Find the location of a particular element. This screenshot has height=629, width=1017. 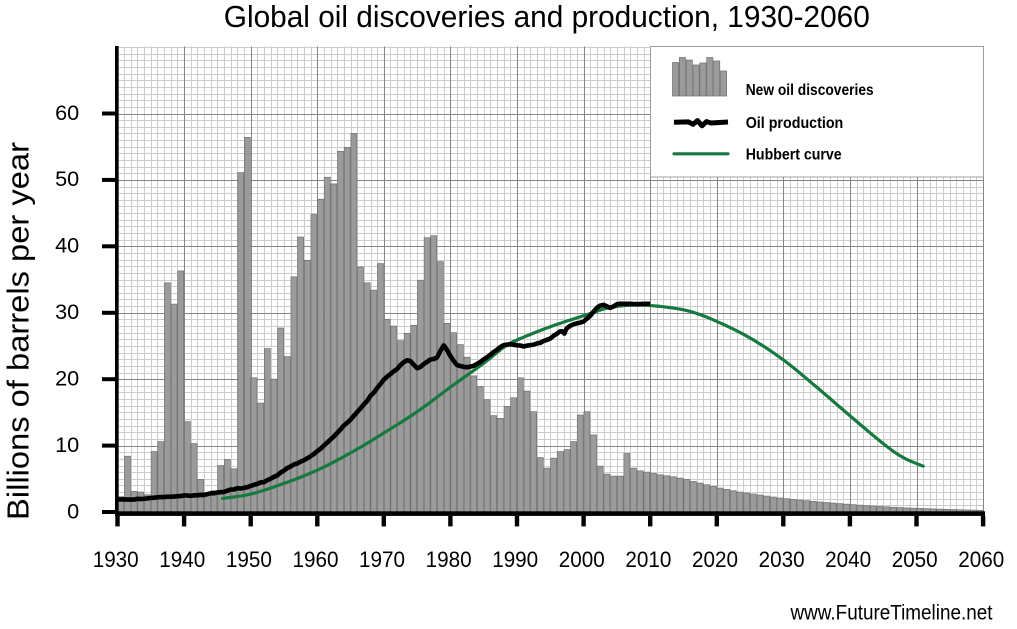

svg-text: 2050 is located at coordinates (915, 559).